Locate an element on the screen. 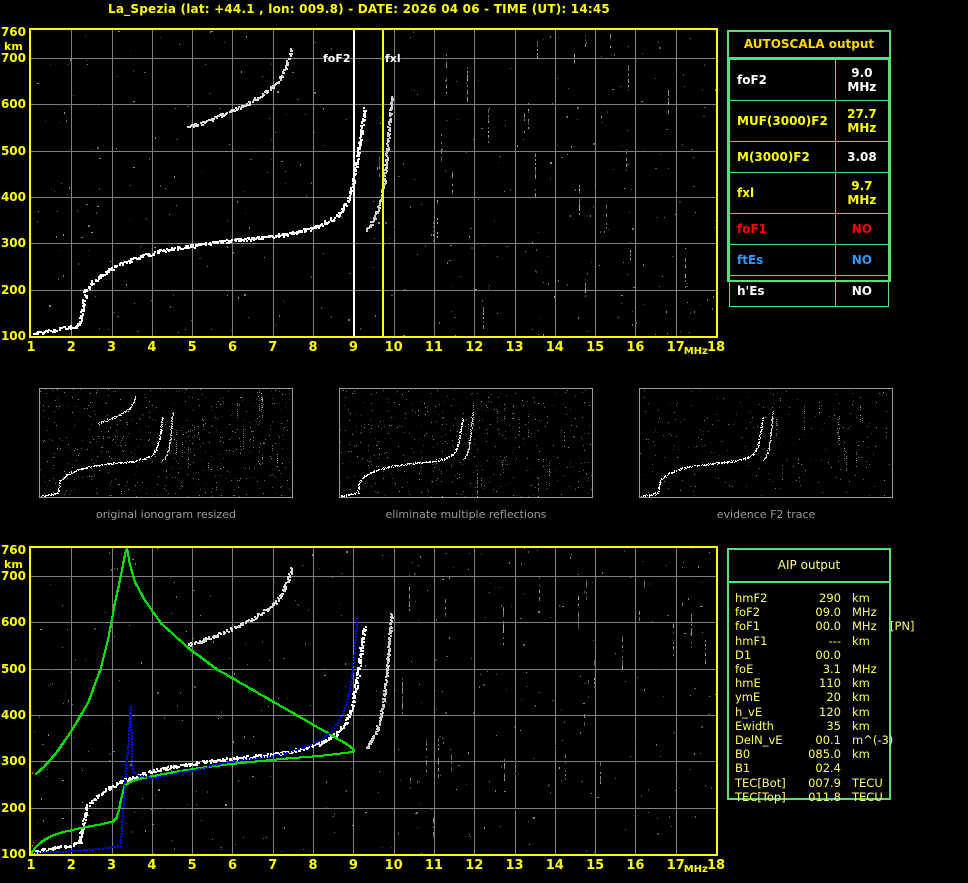 The image size is (968, 883). thumbnail-original-ionogram is located at coordinates (166, 443).